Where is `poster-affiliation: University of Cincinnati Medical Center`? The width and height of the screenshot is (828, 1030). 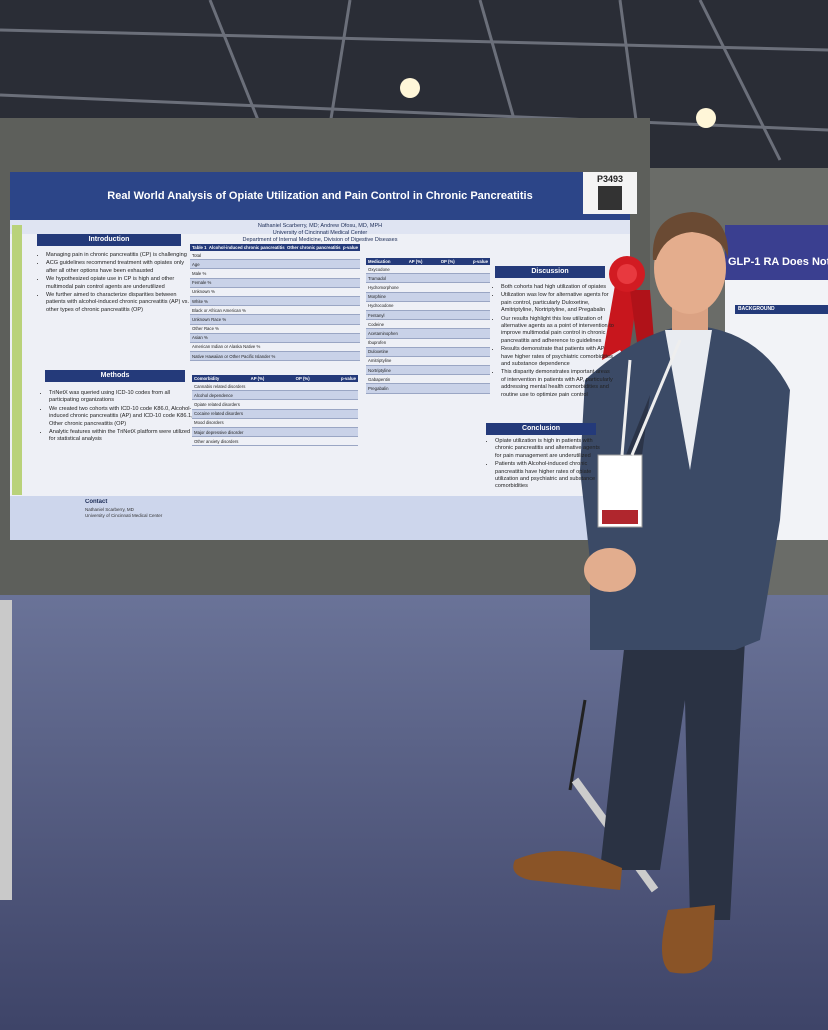 poster-affiliation: University of Cincinnati Medical Center is located at coordinates (320, 233).